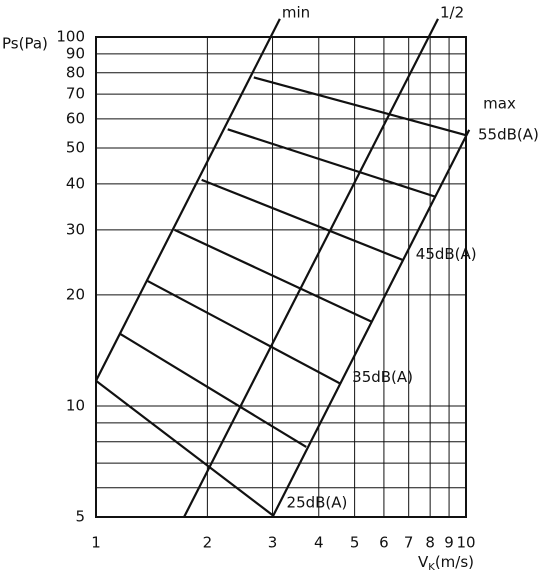  Describe the element at coordinates (449, 543) in the screenshot. I see `x-tick-label: 9` at that location.